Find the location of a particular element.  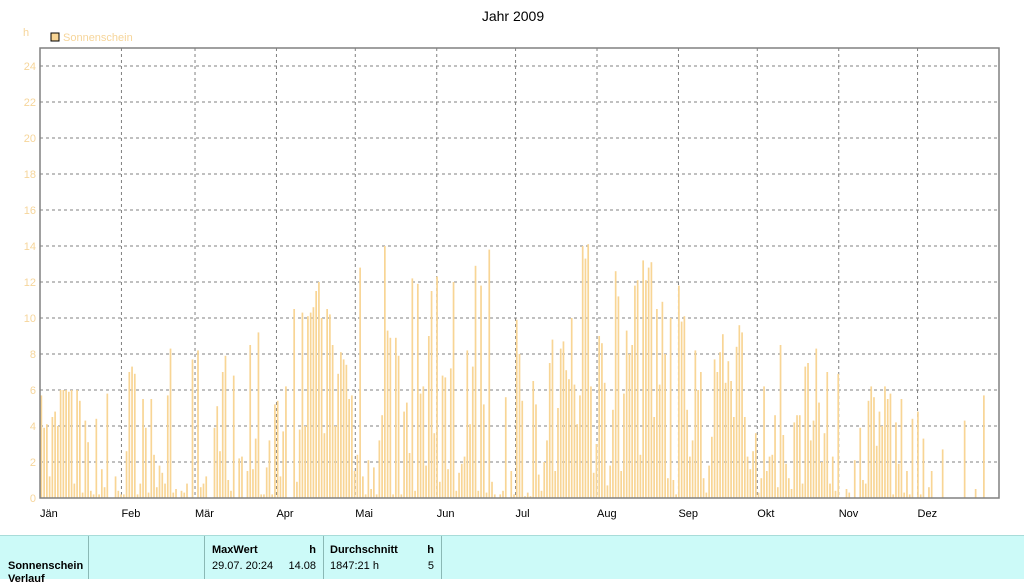

stats-row-label-2: Verlauf is located at coordinates (26, 579).